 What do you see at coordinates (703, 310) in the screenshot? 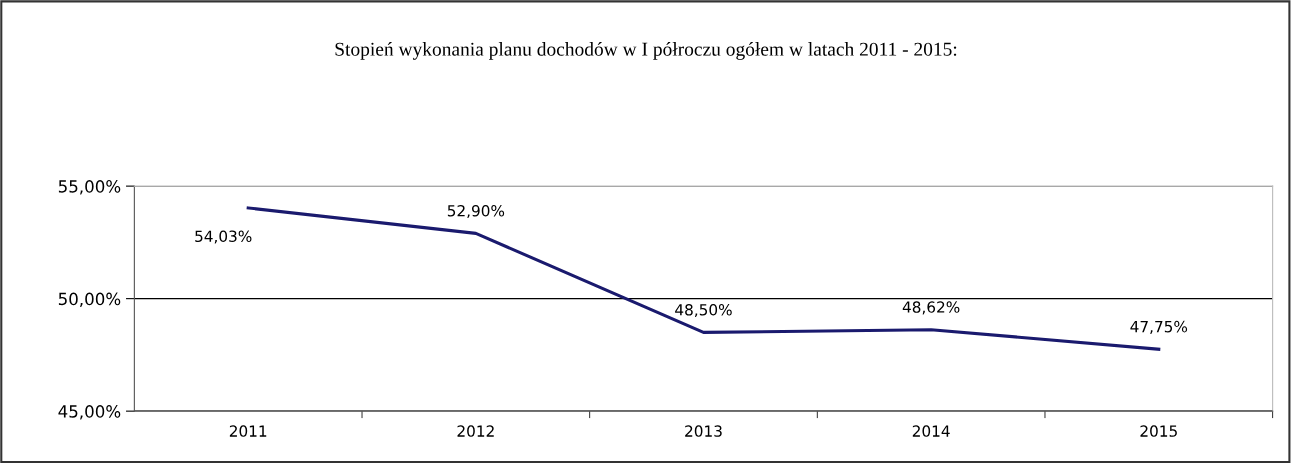
I see `data-label: 48,50%` at bounding box center [703, 310].